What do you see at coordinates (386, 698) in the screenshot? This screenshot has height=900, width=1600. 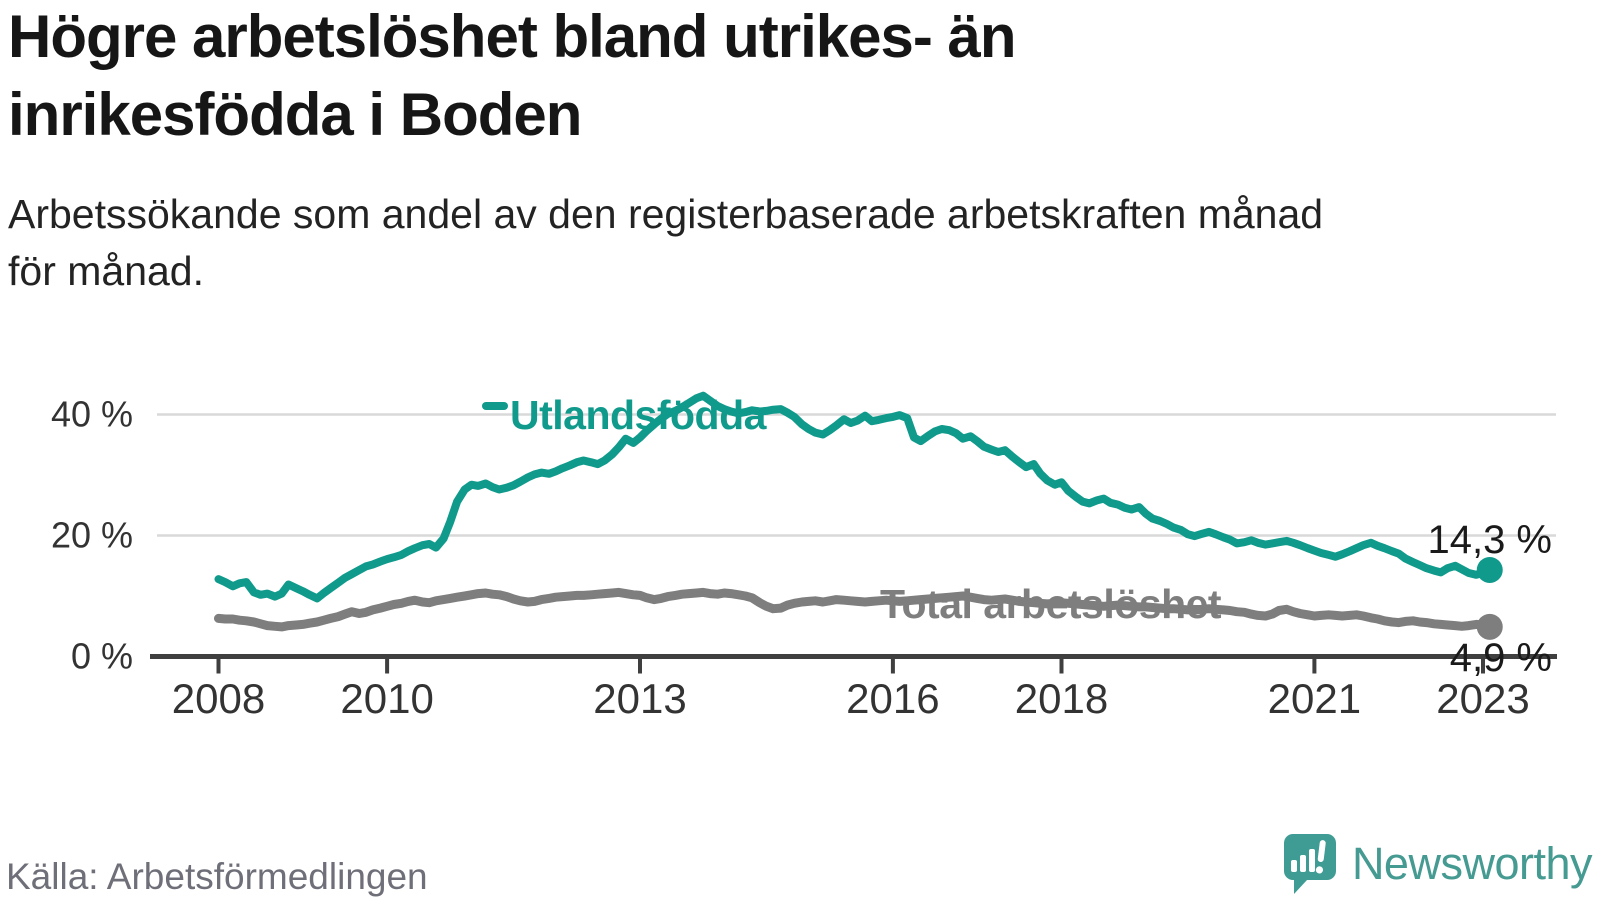 I see `x-axis-tick-label: 2010` at bounding box center [386, 698].